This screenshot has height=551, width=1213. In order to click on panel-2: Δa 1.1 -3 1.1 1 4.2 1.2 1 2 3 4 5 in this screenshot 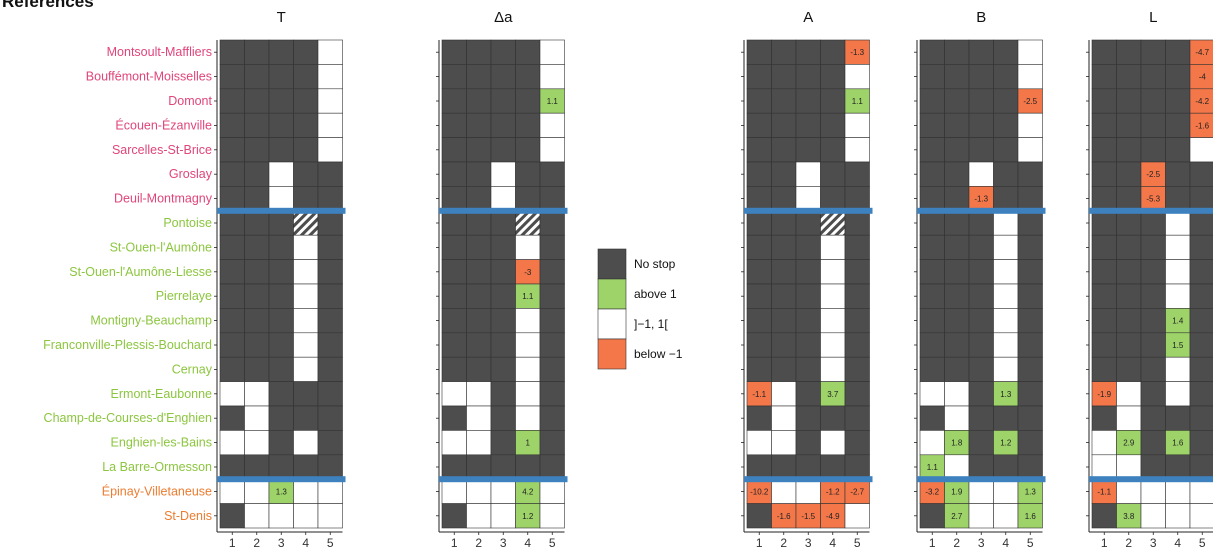, I will do `click(502, 279)`.